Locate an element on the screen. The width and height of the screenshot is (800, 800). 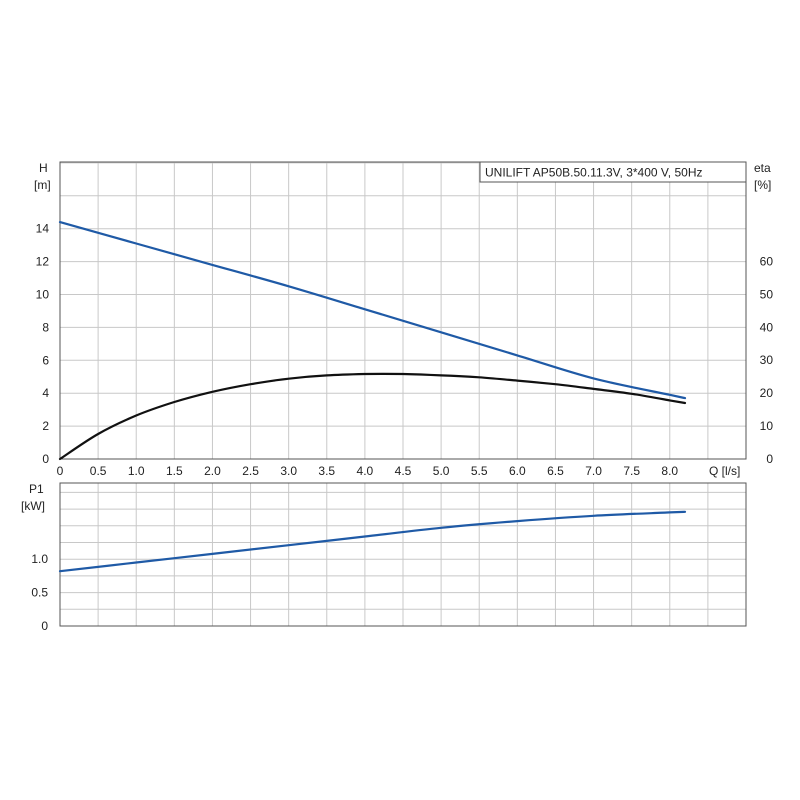
q-tick-label: 7.5 is located at coordinates (631, 471).